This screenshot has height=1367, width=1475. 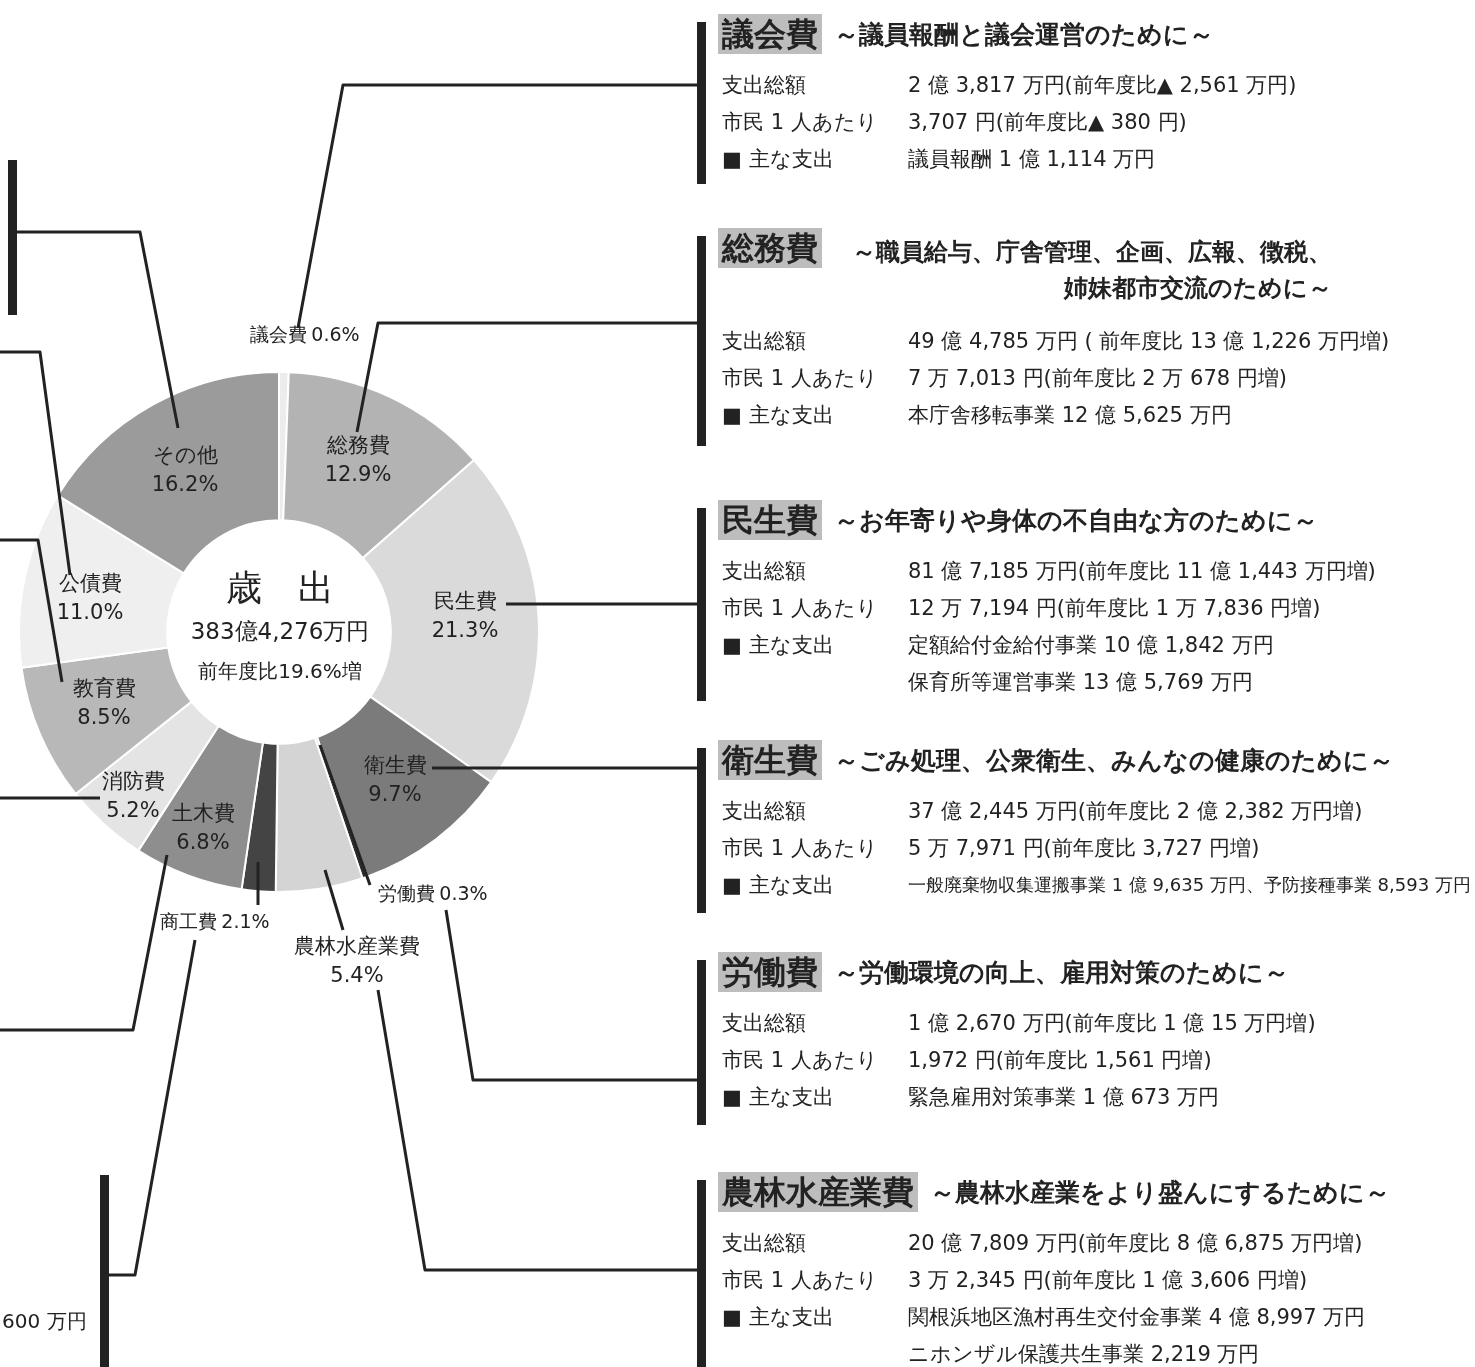 What do you see at coordinates (1160, 1193) in the screenshot?
I see `text: ～農林水産業をより盛んにするために～` at bounding box center [1160, 1193].